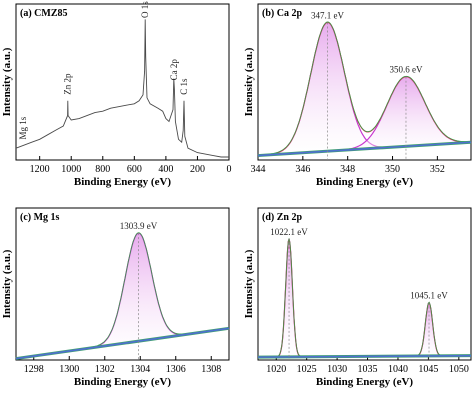  Describe the element at coordinates (368, 369) in the screenshot. I see `x-tick-label: 1035` at that location.